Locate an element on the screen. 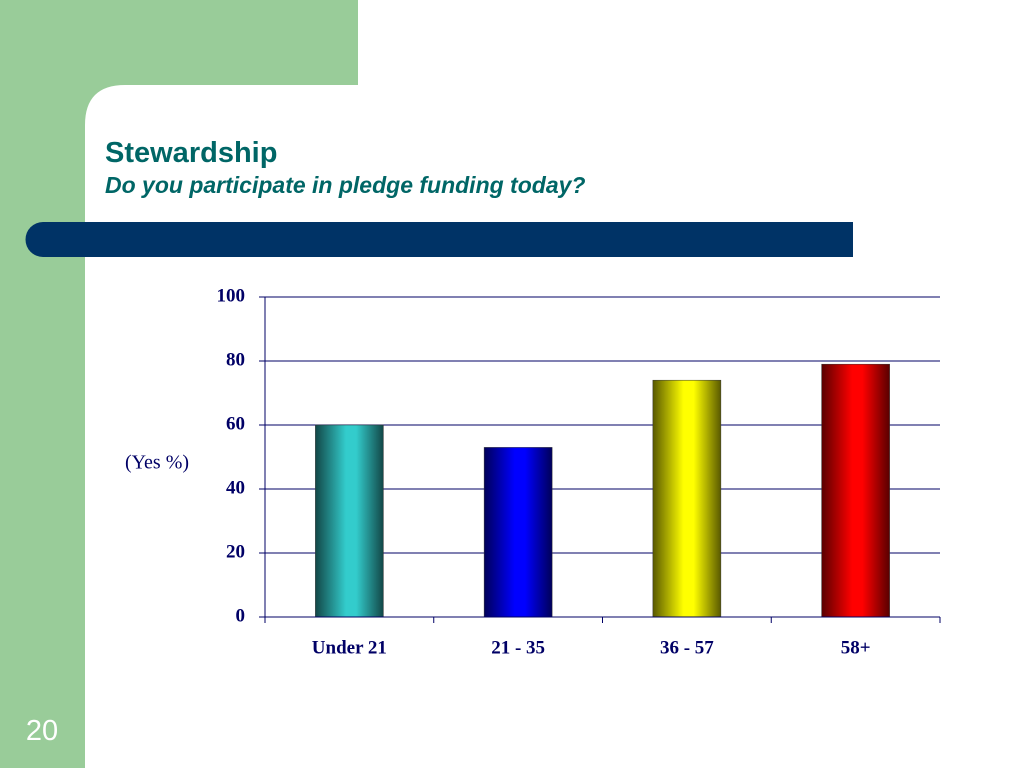 This screenshot has width=1024, height=768. x-tick-label: 36 - 57 is located at coordinates (687, 647).